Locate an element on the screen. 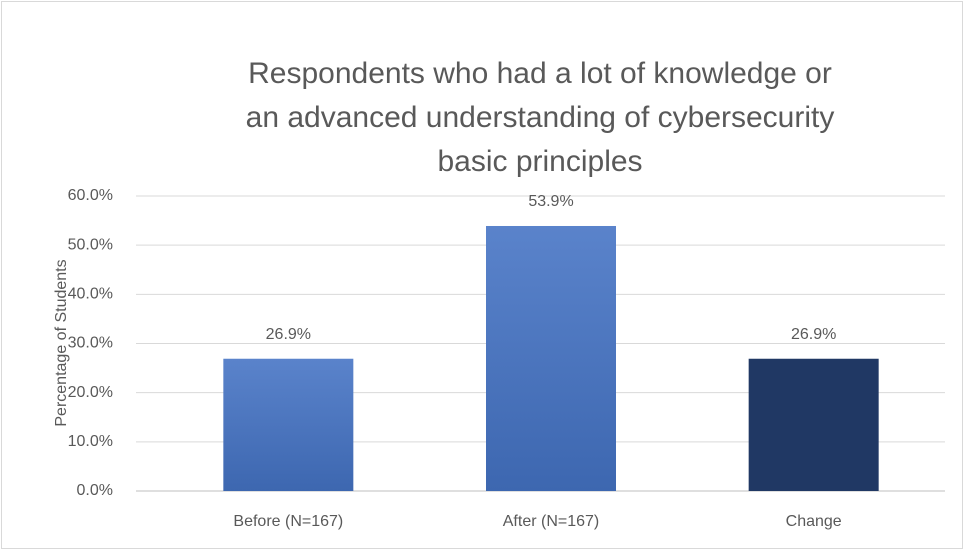 The image size is (964, 550). y-tick-label: 20.0% is located at coordinates (90, 392).